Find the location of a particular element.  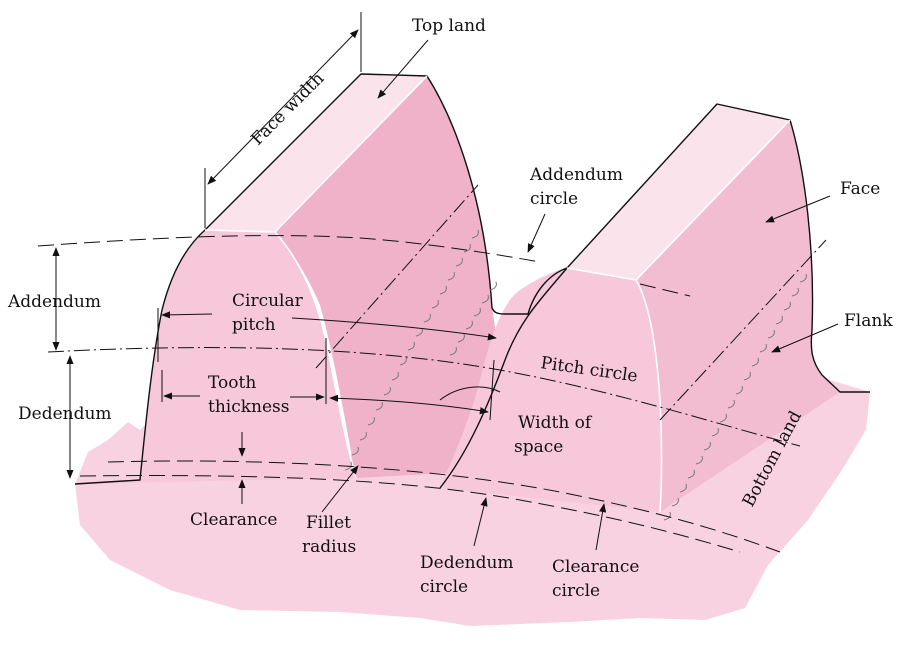

label-fillet-radius-1: Fillet is located at coordinates (328, 523).